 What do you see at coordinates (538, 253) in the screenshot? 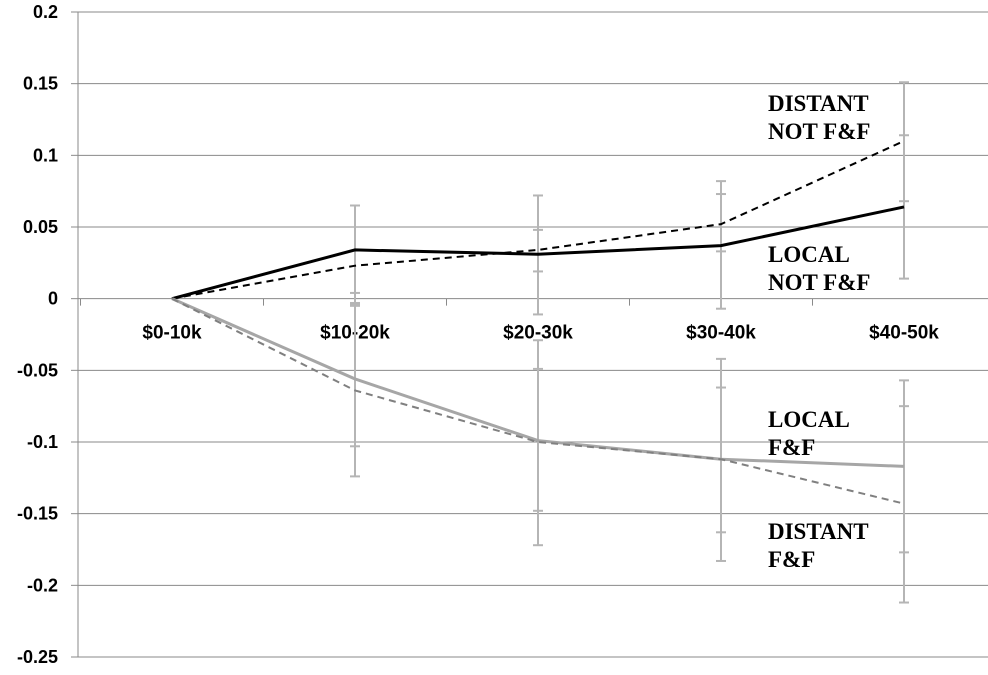
I see `series-line-local-not-fandf` at bounding box center [538, 253].